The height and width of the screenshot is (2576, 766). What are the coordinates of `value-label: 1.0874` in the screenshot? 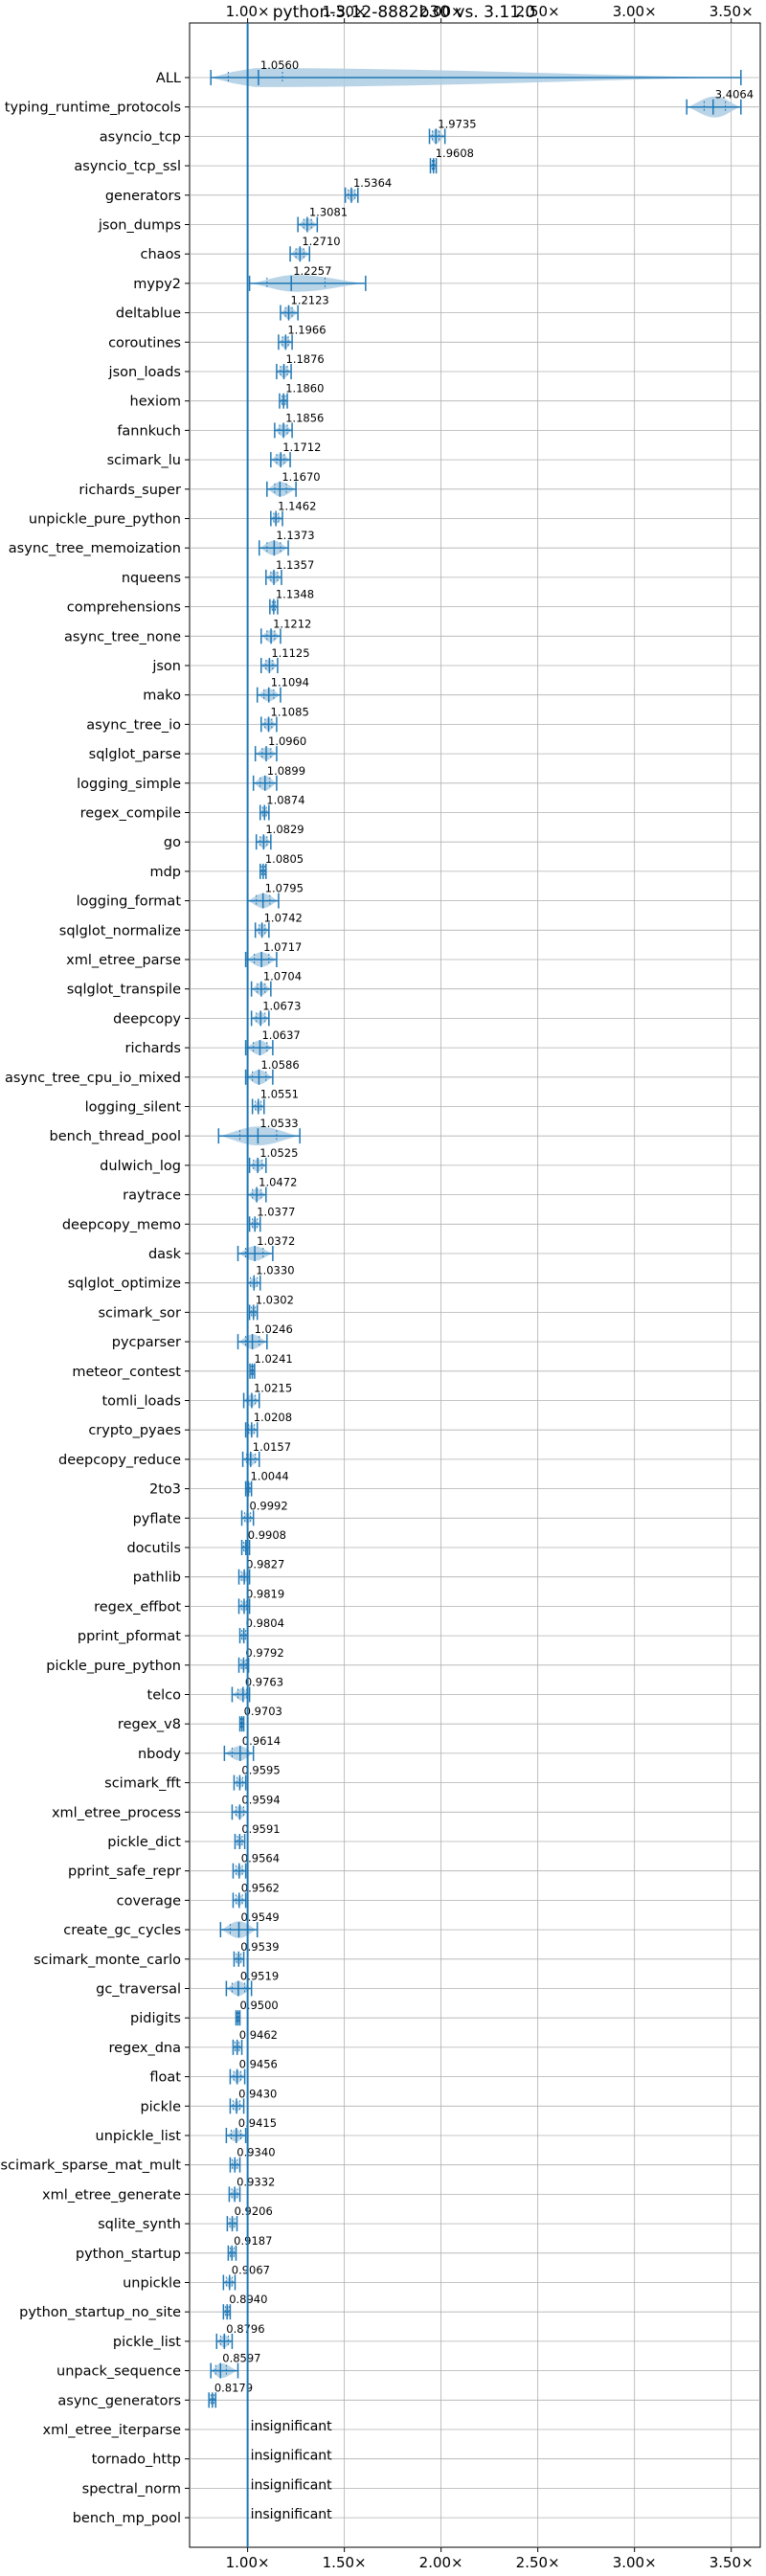 It's located at (285, 800).